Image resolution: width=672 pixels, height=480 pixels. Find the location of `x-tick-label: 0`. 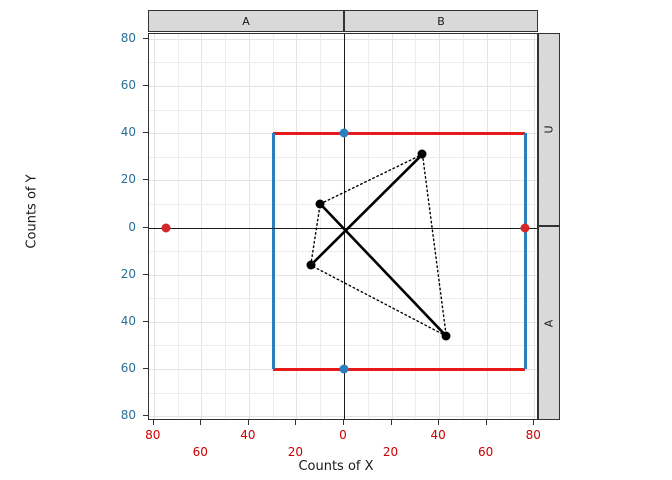

x-tick-label: 0 is located at coordinates (343, 435).